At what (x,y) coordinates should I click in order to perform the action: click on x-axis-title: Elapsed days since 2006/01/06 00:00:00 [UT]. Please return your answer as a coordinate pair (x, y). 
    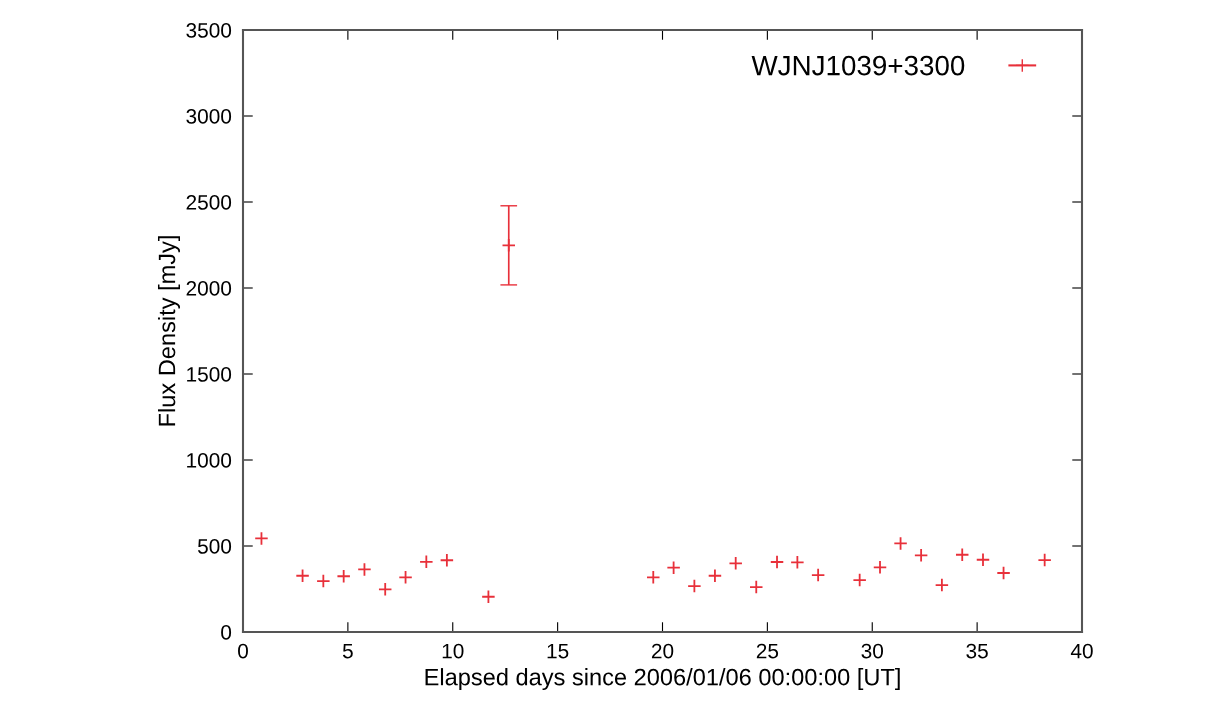
    Looking at the image, I should click on (662, 679).